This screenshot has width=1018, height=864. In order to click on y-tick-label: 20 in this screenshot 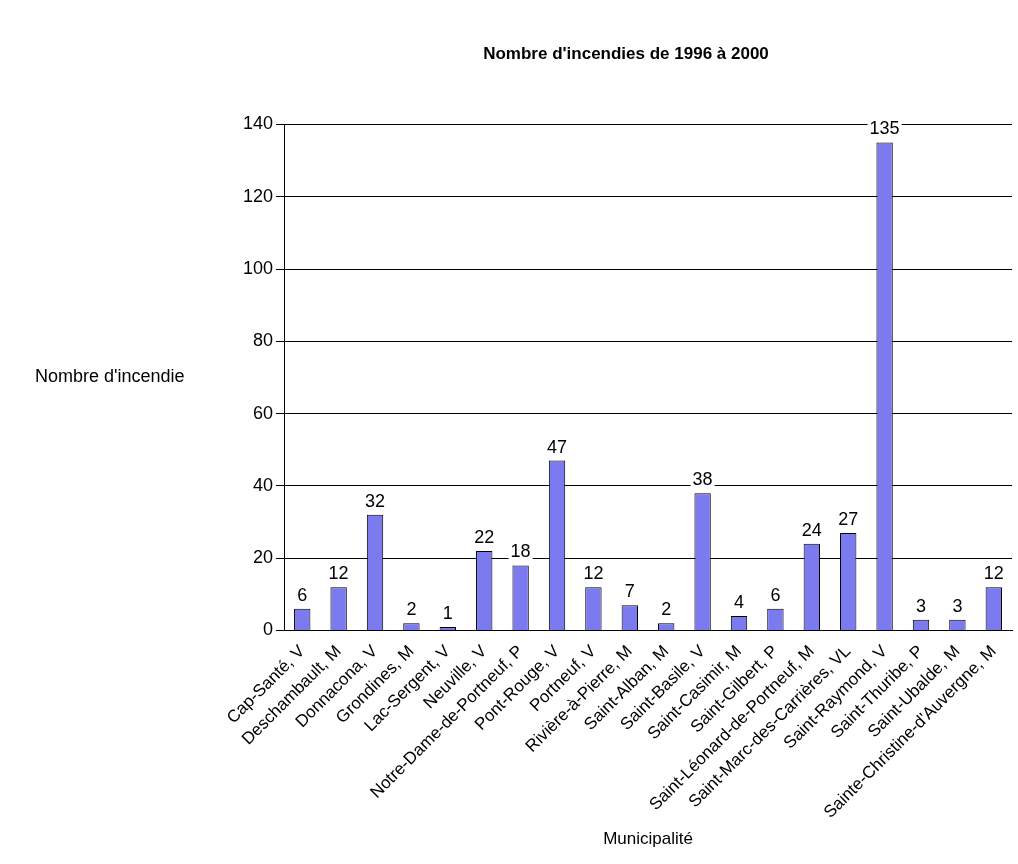, I will do `click(263, 557)`.